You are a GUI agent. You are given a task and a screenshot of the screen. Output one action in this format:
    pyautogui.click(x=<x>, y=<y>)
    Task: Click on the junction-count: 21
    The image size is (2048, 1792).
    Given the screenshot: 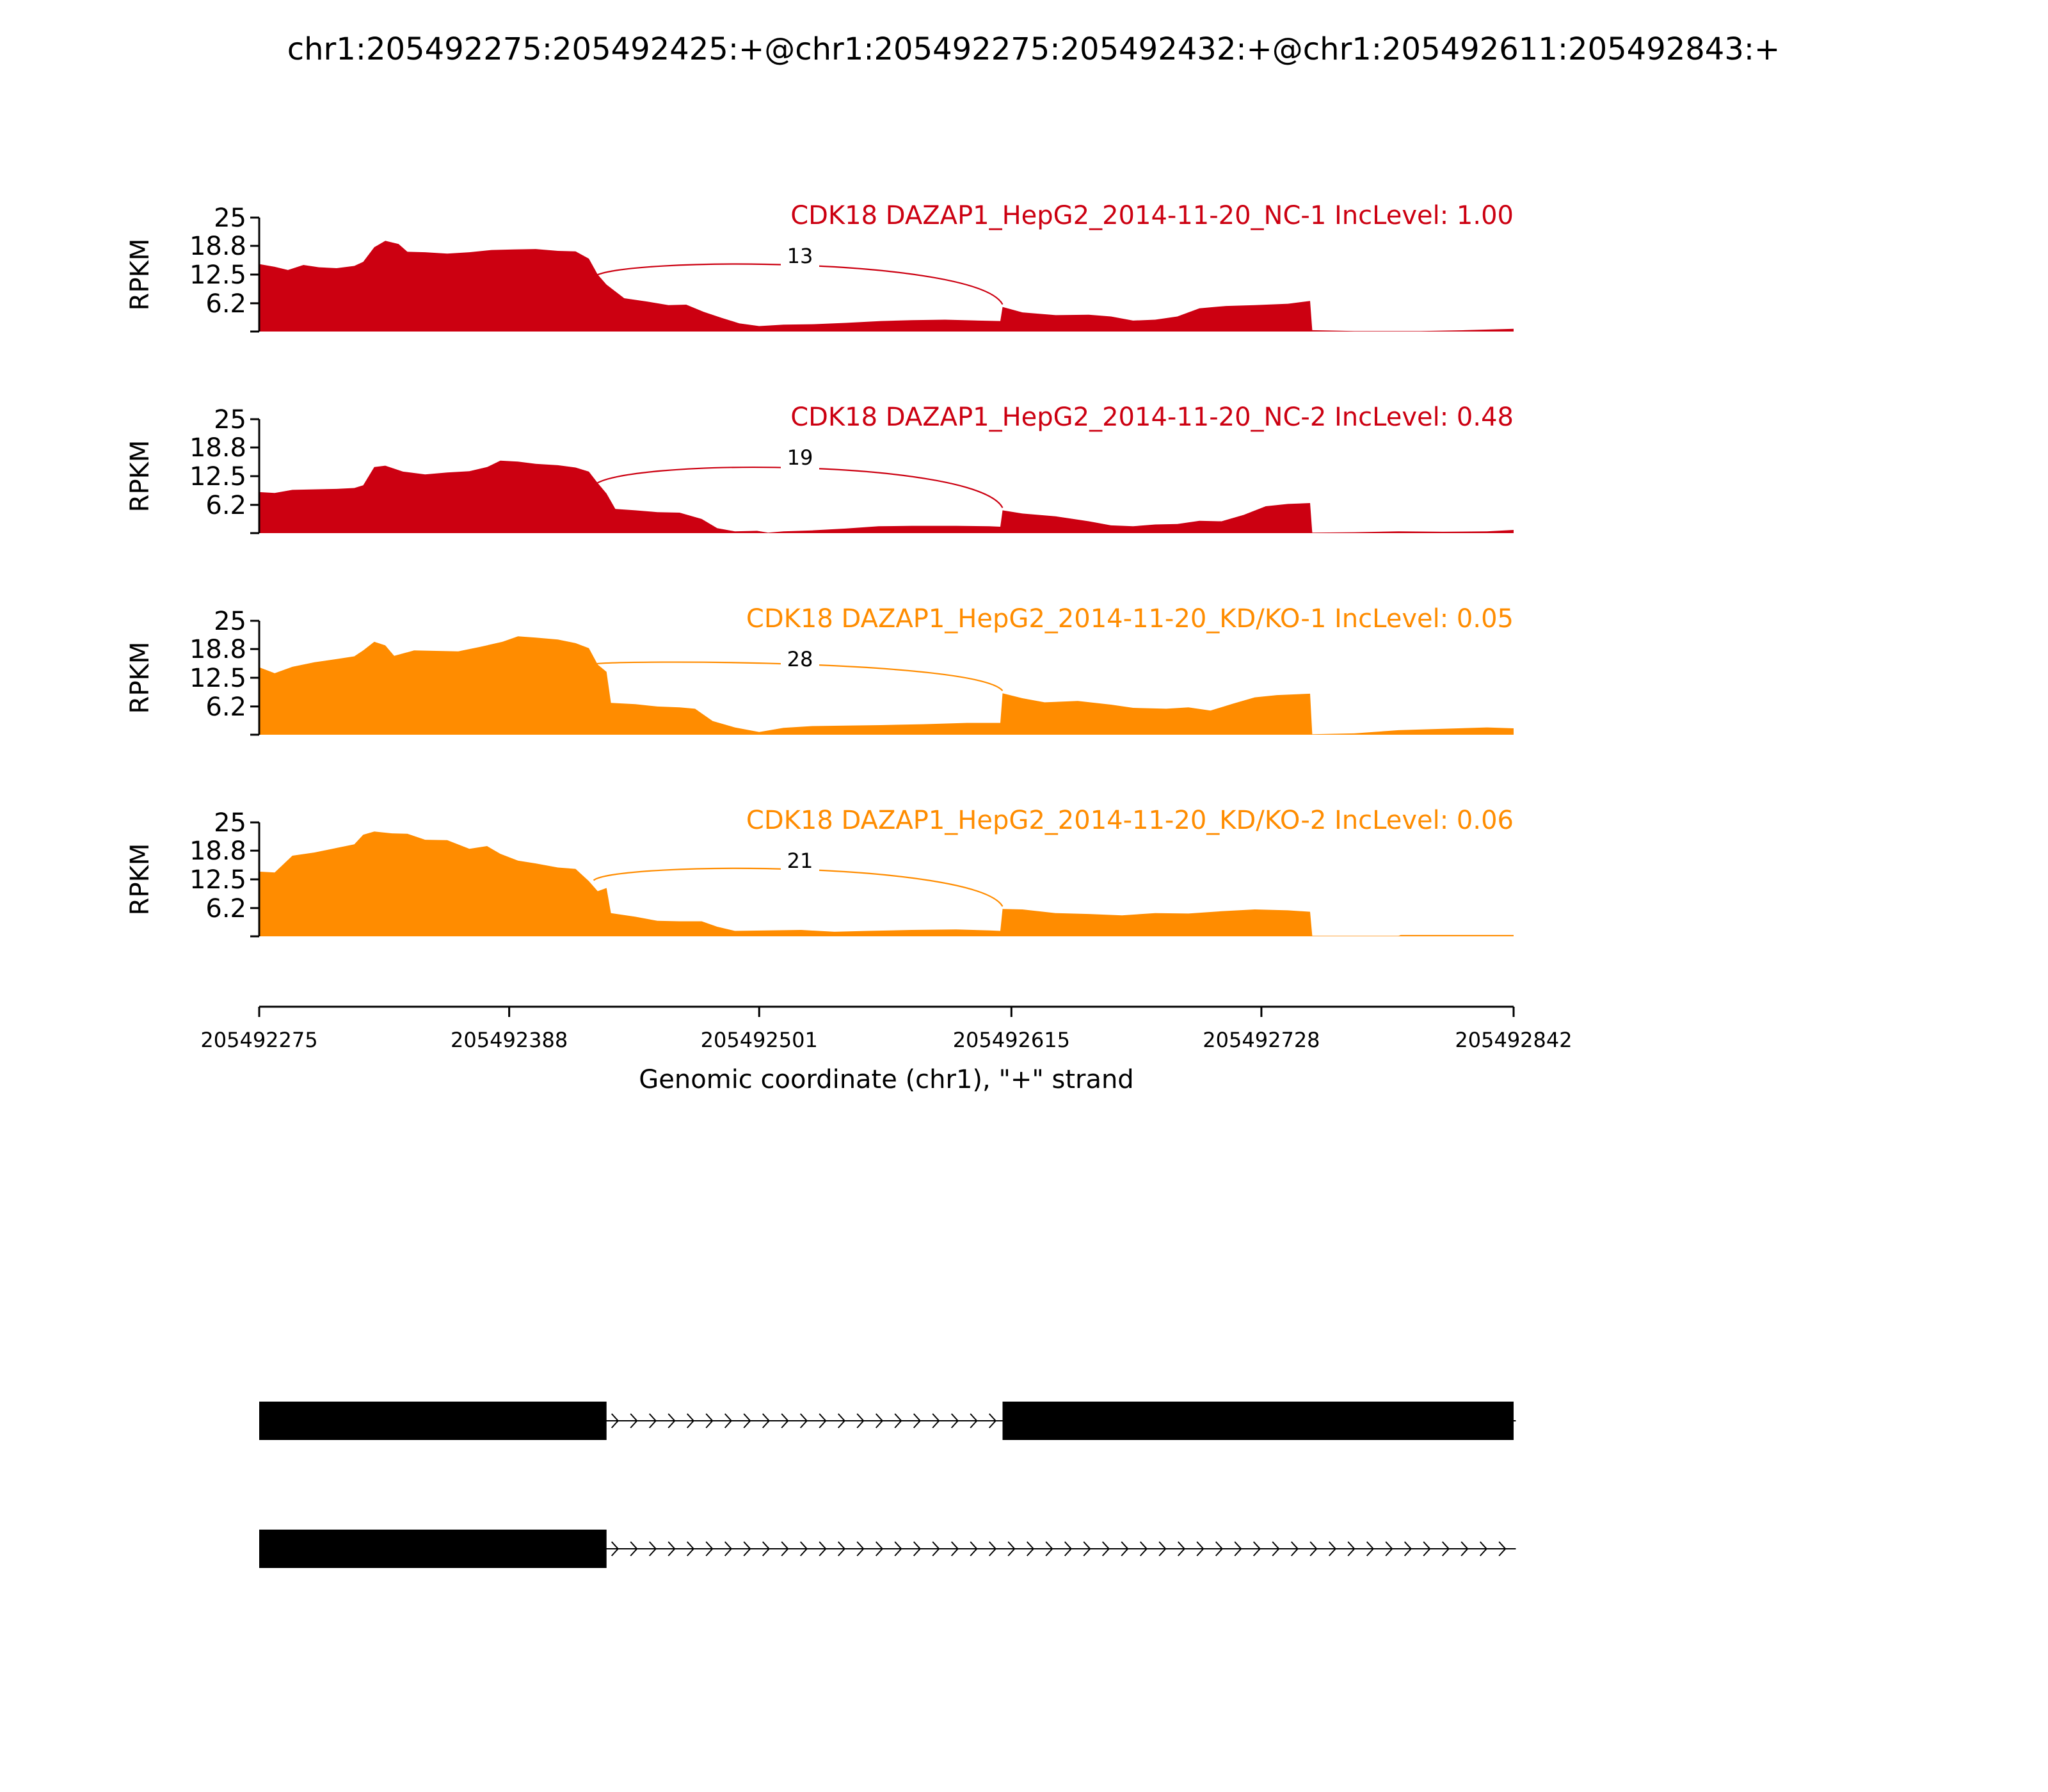 What is the action you would take?
    pyautogui.click(x=800, y=861)
    